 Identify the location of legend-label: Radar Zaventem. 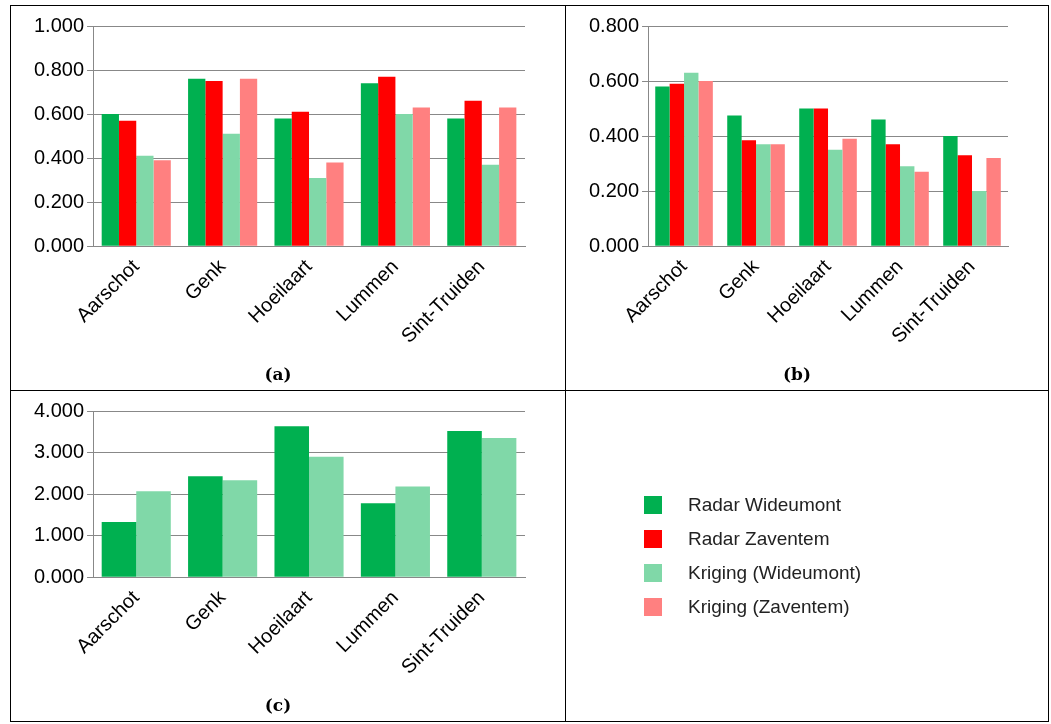
(759, 539).